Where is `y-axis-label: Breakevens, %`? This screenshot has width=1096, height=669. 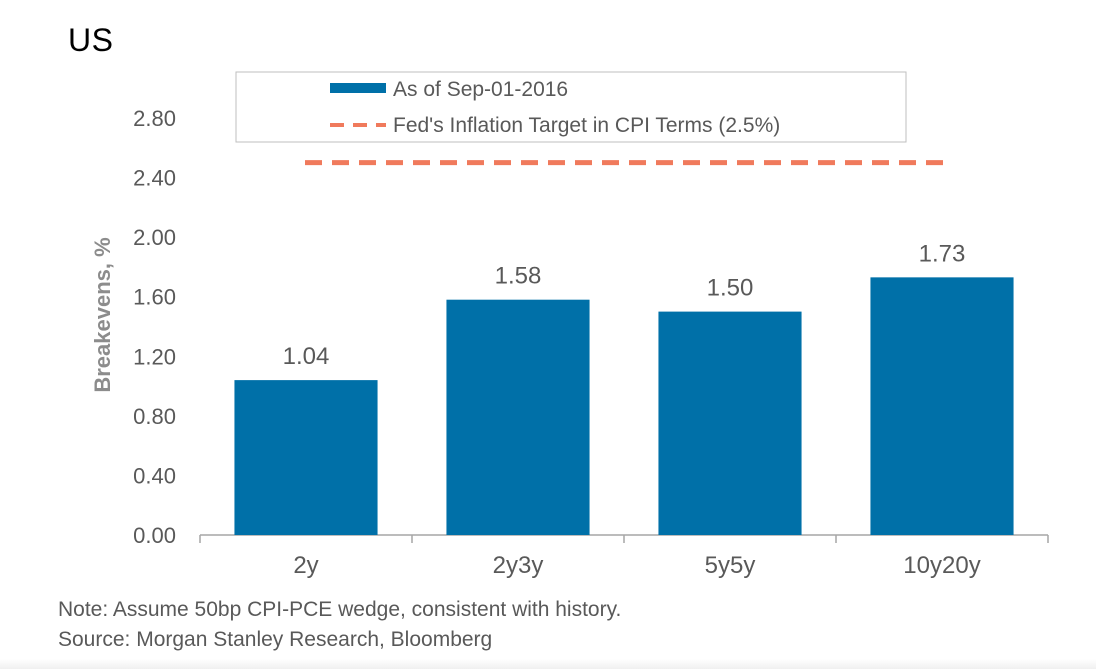
y-axis-label: Breakevens, % is located at coordinates (102, 314).